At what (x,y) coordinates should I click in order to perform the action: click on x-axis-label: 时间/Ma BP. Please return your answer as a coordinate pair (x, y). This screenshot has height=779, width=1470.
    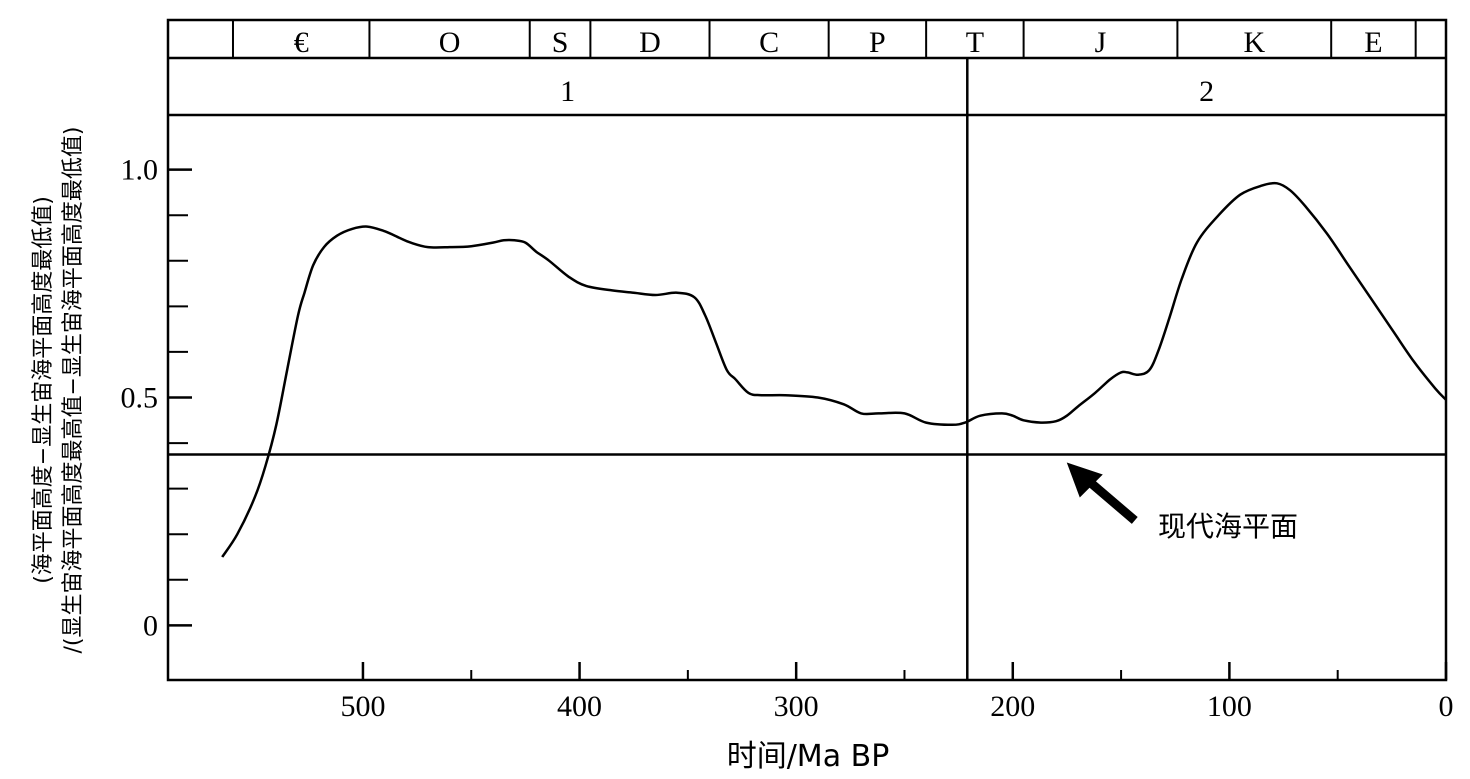
    Looking at the image, I should click on (808, 756).